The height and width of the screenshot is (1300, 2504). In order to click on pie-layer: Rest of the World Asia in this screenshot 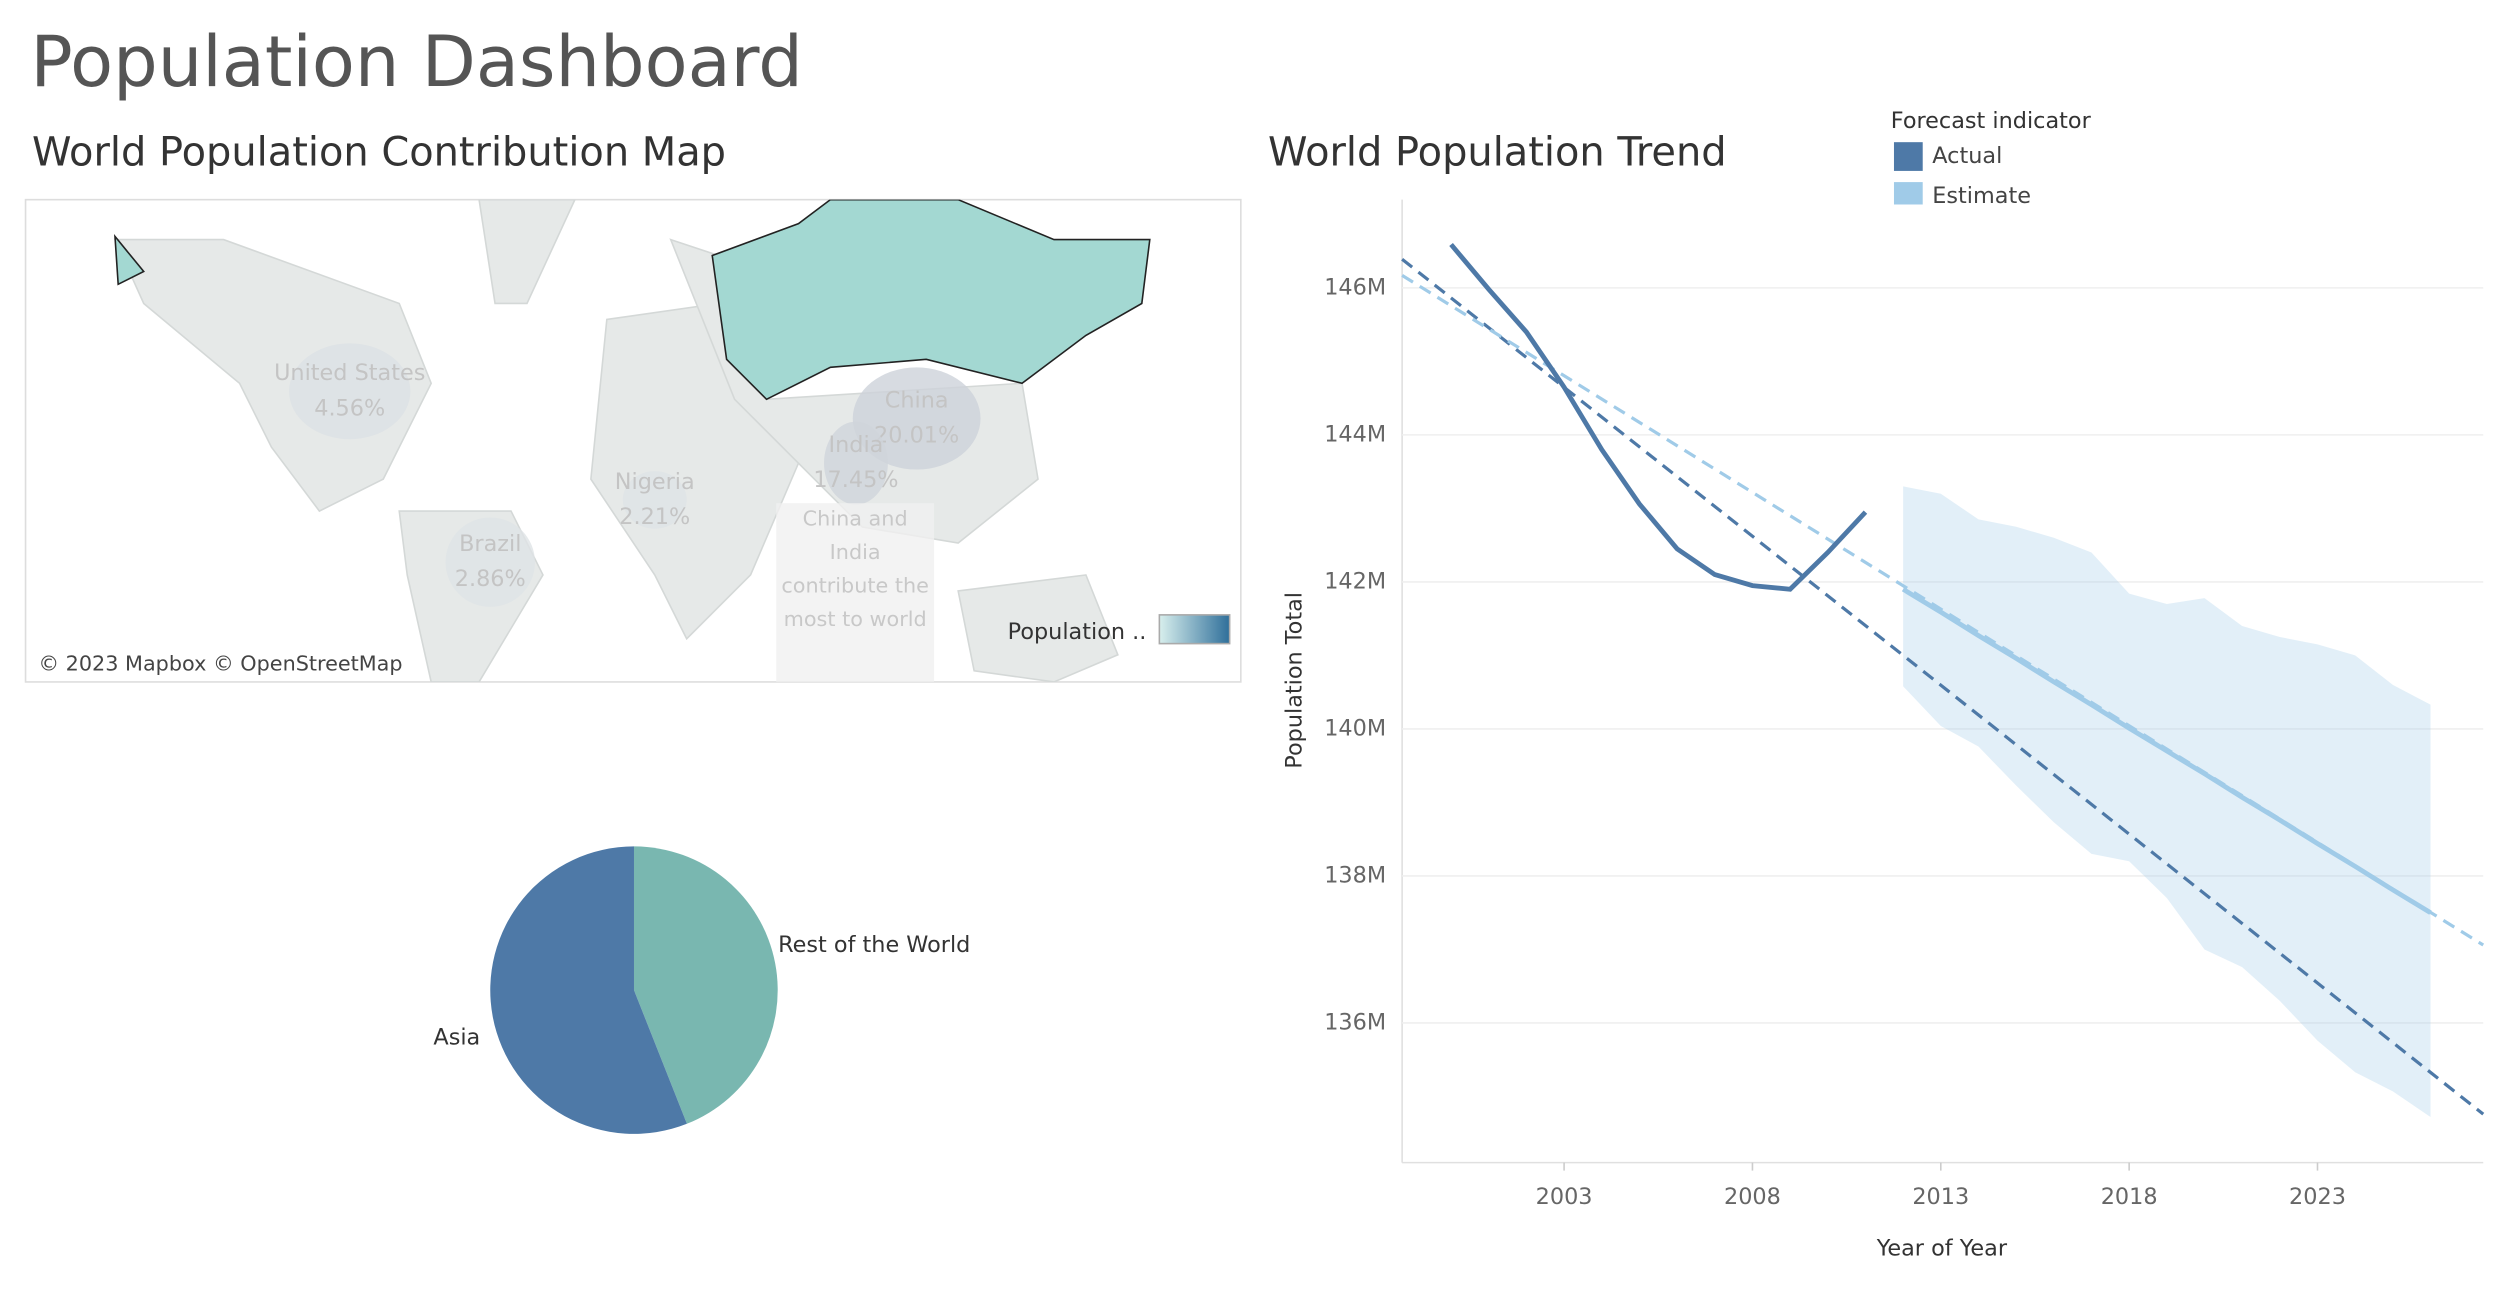, I will do `click(701, 990)`.